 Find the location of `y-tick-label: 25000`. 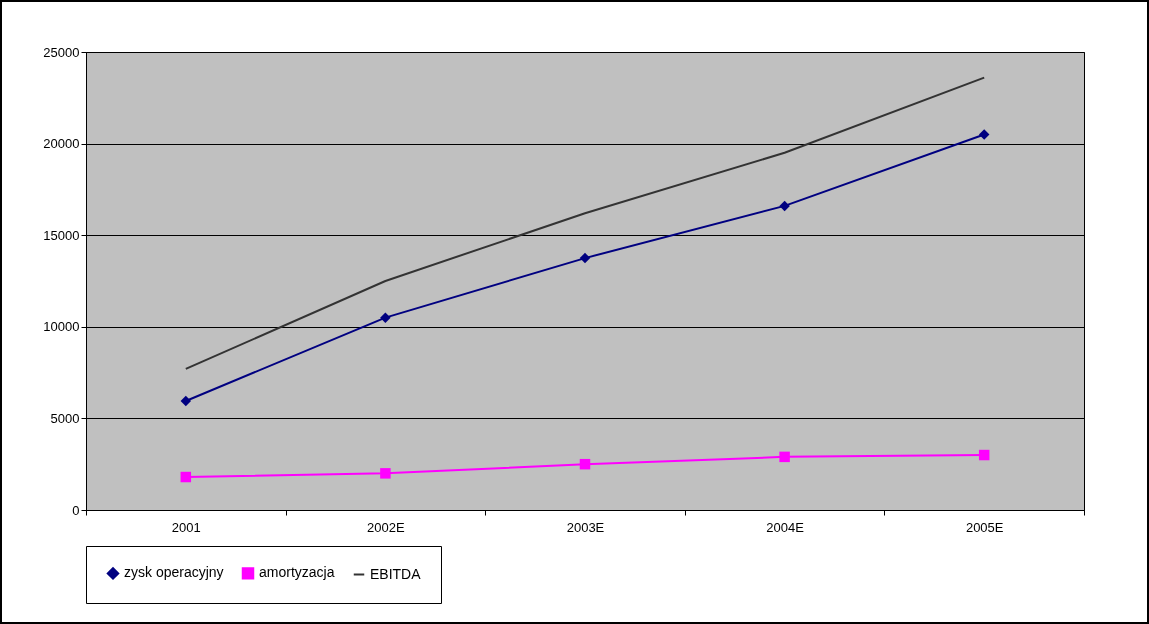

y-tick-label: 25000 is located at coordinates (61, 52).